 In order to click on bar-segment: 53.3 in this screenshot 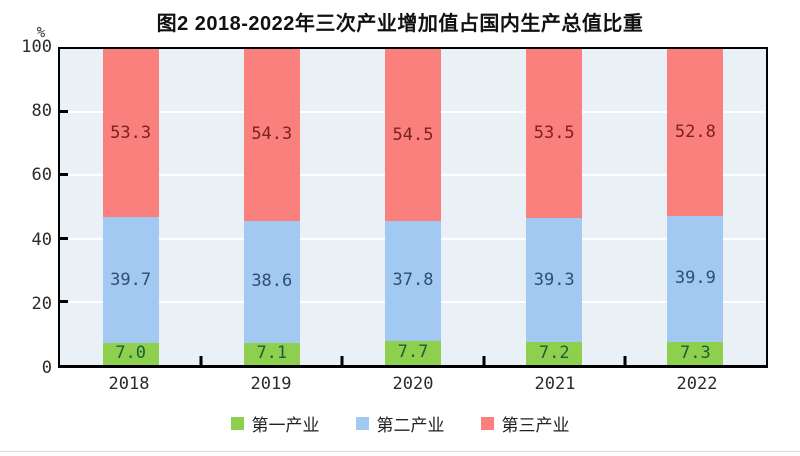, I will do `click(130, 133)`.